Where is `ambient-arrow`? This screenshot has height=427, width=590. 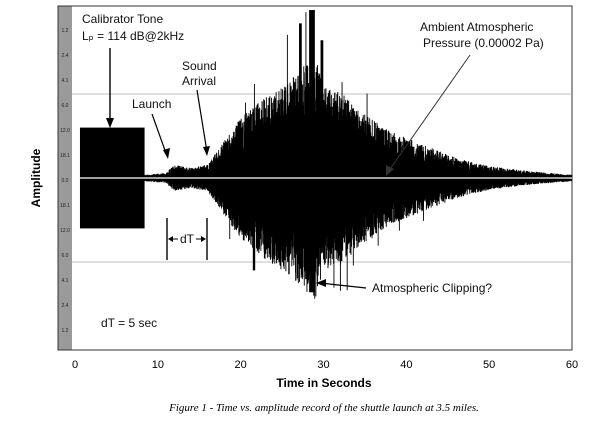
ambient-arrow is located at coordinates (429, 113).